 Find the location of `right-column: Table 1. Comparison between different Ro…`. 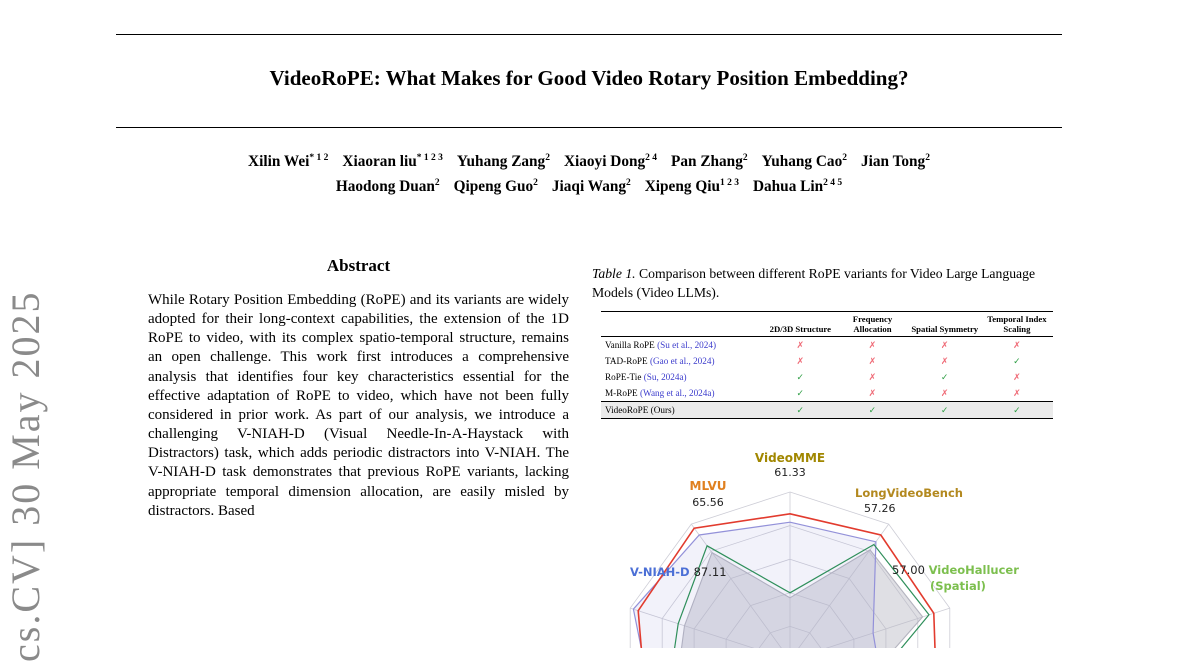

right-column: Table 1. Comparison between different Ro… is located at coordinates (827, 341).